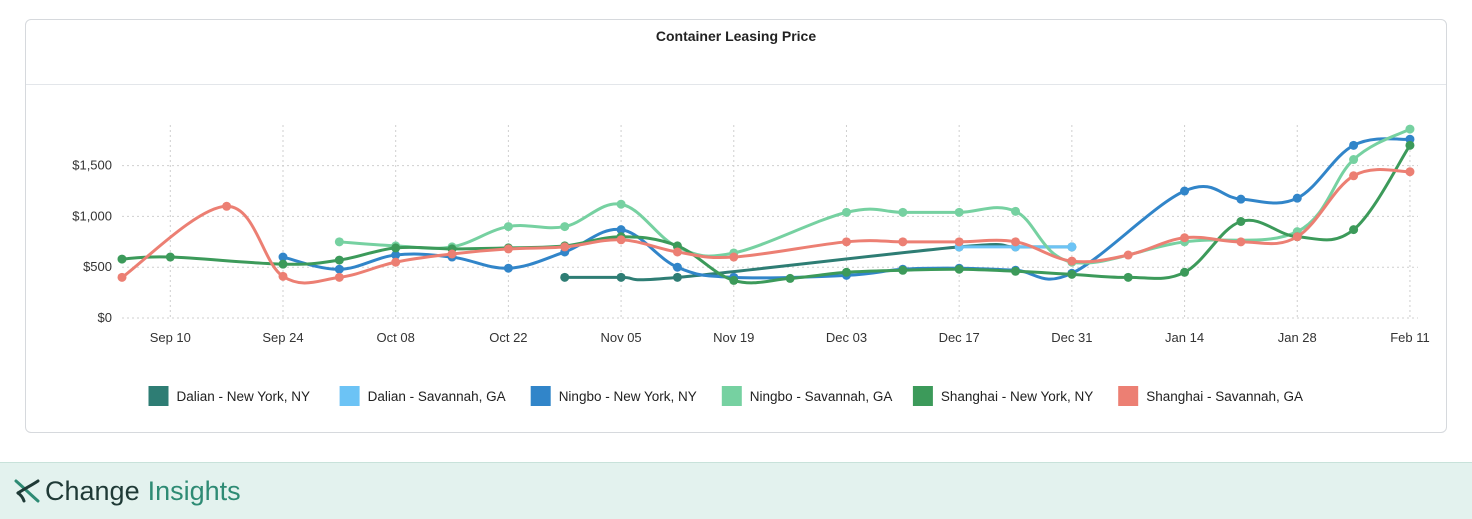 This screenshot has width=1472, height=519. Describe the element at coordinates (1297, 337) in the screenshot. I see `x-tick-label: Jan 28` at that location.